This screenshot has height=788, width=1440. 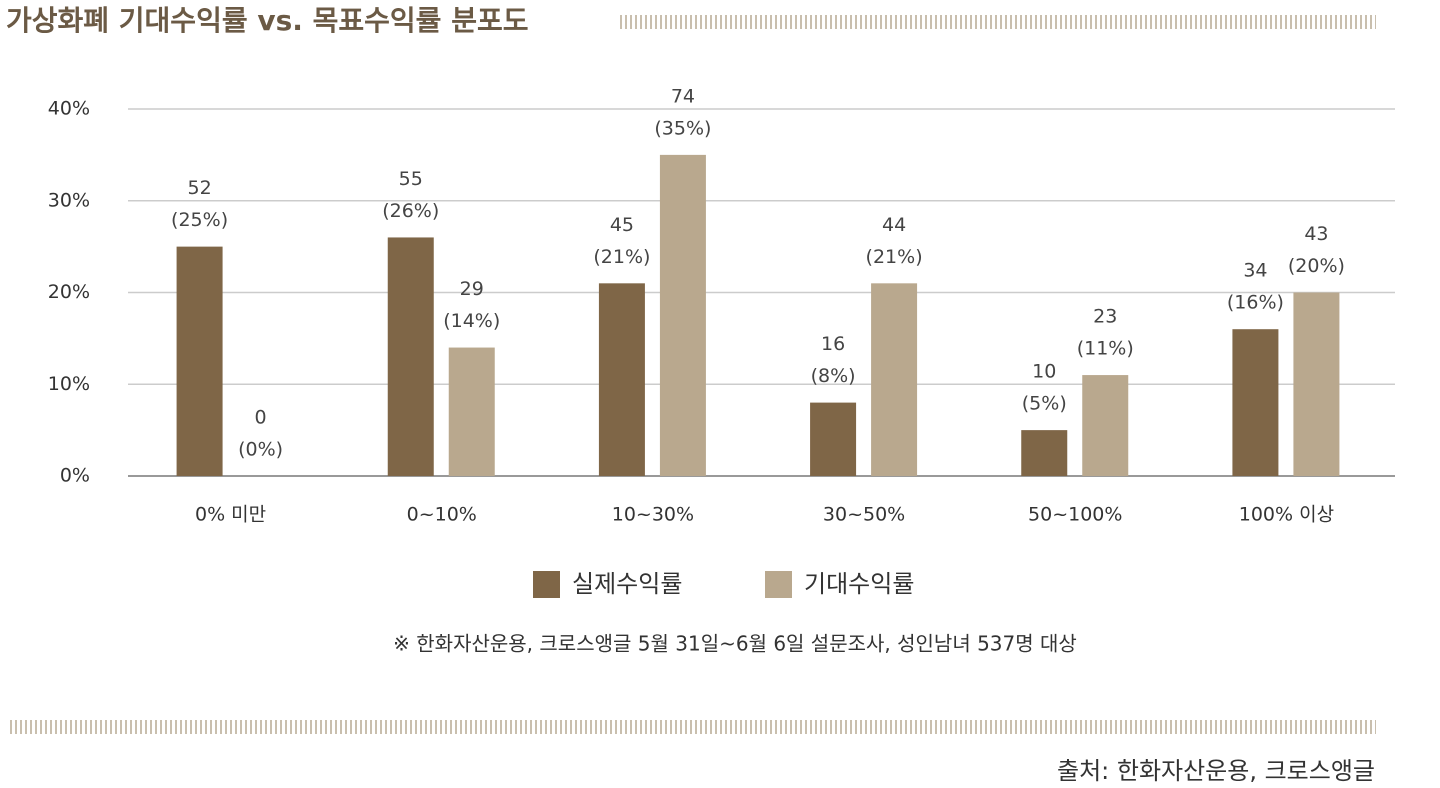 What do you see at coordinates (1105, 349) in the screenshot?
I see `value-label: (11%)` at bounding box center [1105, 349].